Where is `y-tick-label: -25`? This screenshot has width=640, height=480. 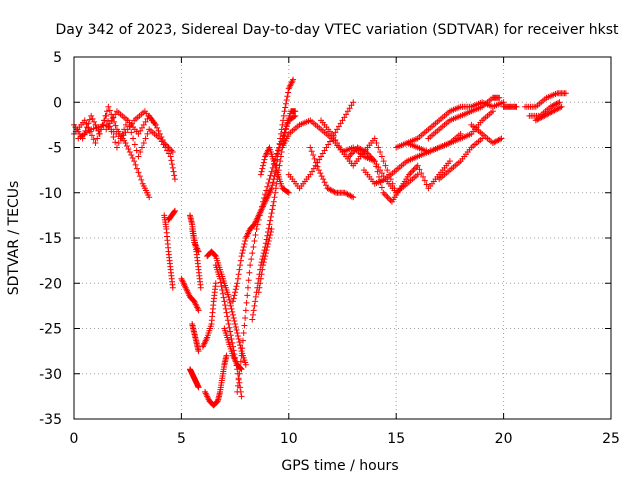 y-tick-label: -25 is located at coordinates (50, 330).